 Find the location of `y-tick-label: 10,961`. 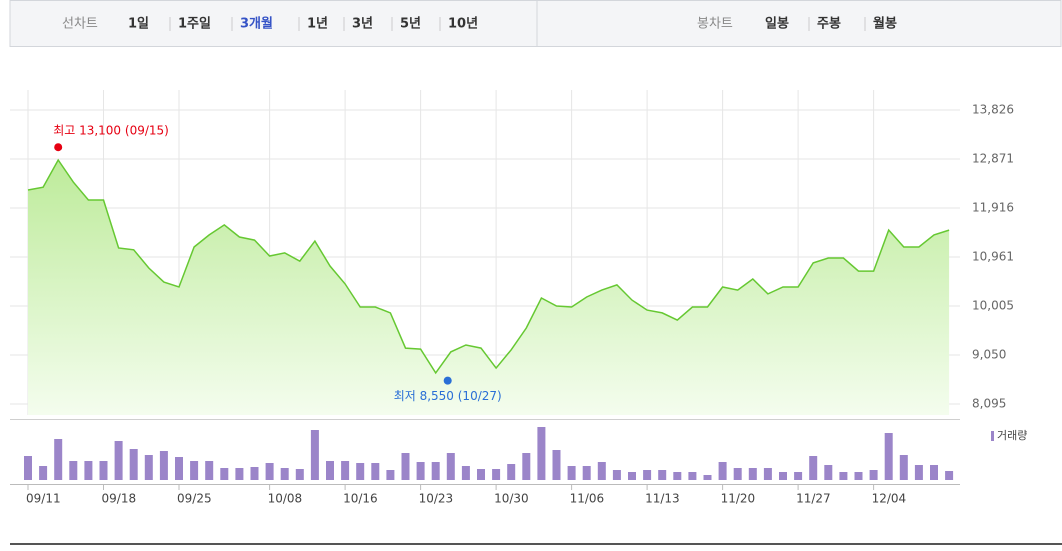

y-tick-label: 10,961 is located at coordinates (993, 256).